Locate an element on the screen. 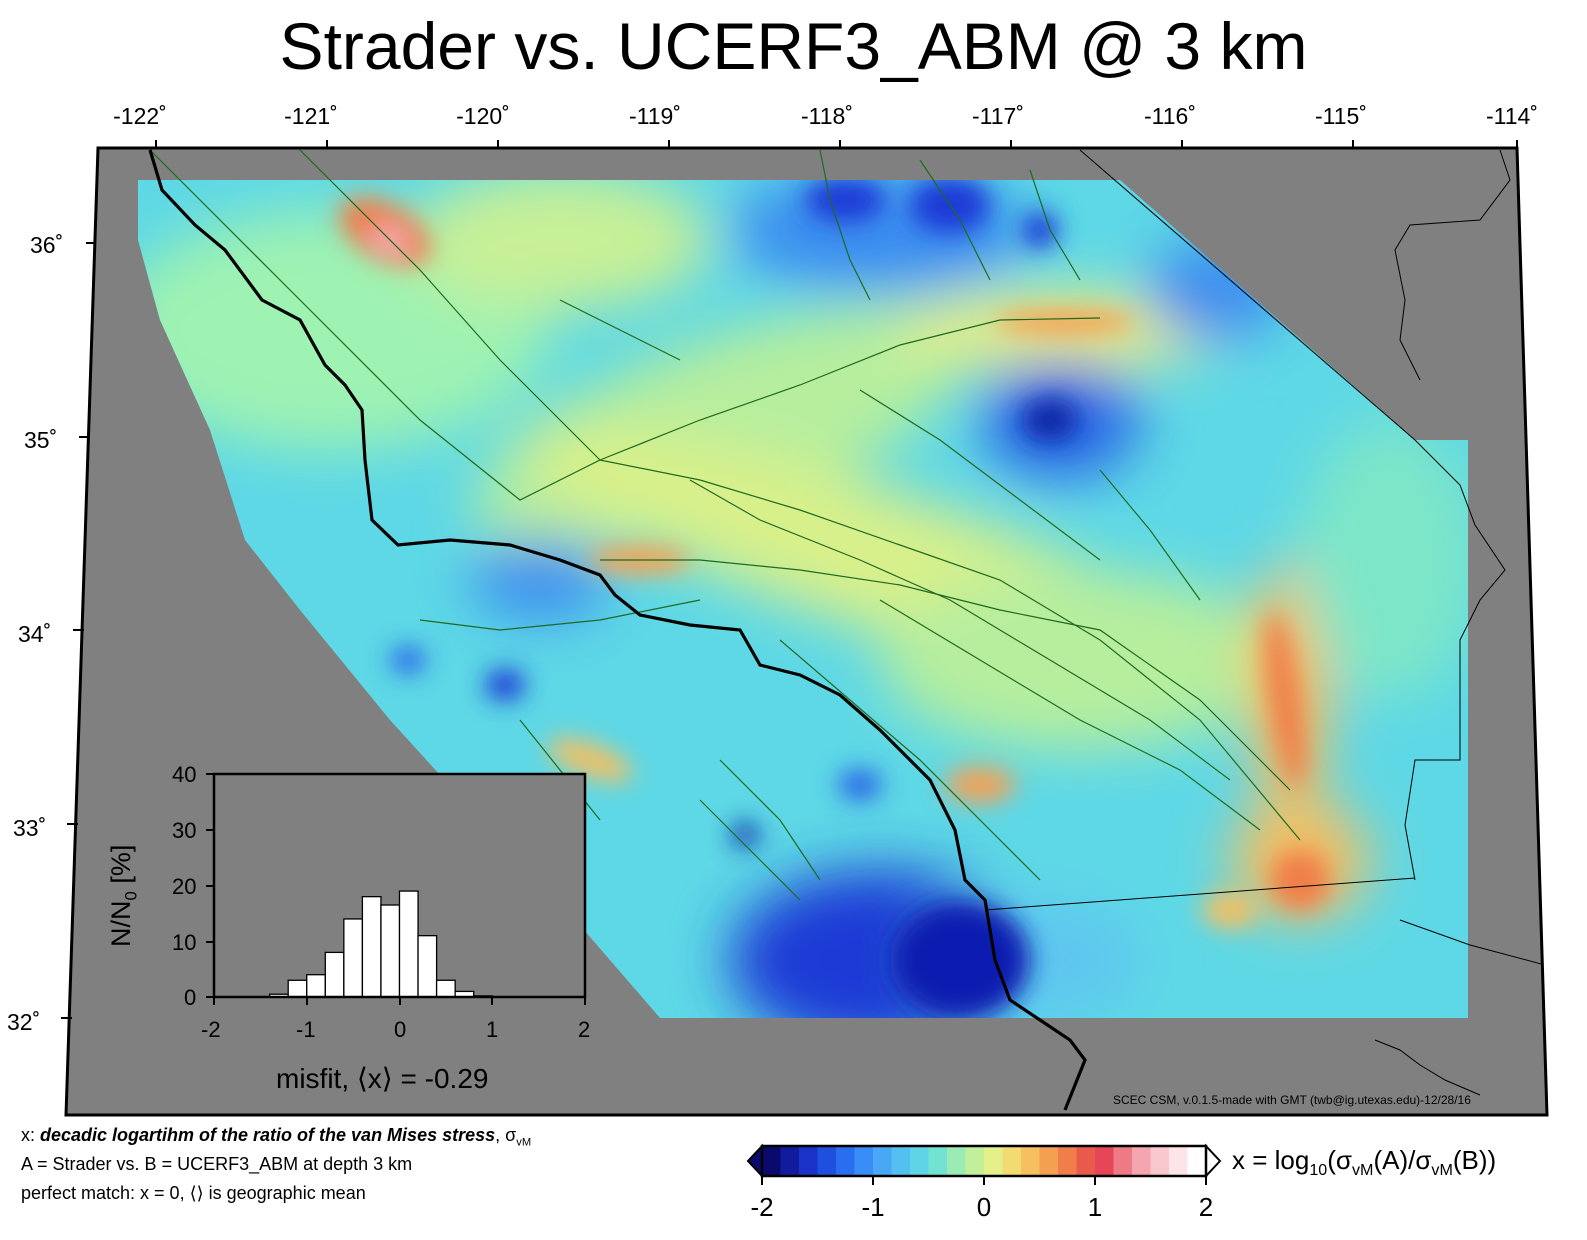 This screenshot has width=1587, height=1240. inset-x-tick: -1 is located at coordinates (306, 1029).